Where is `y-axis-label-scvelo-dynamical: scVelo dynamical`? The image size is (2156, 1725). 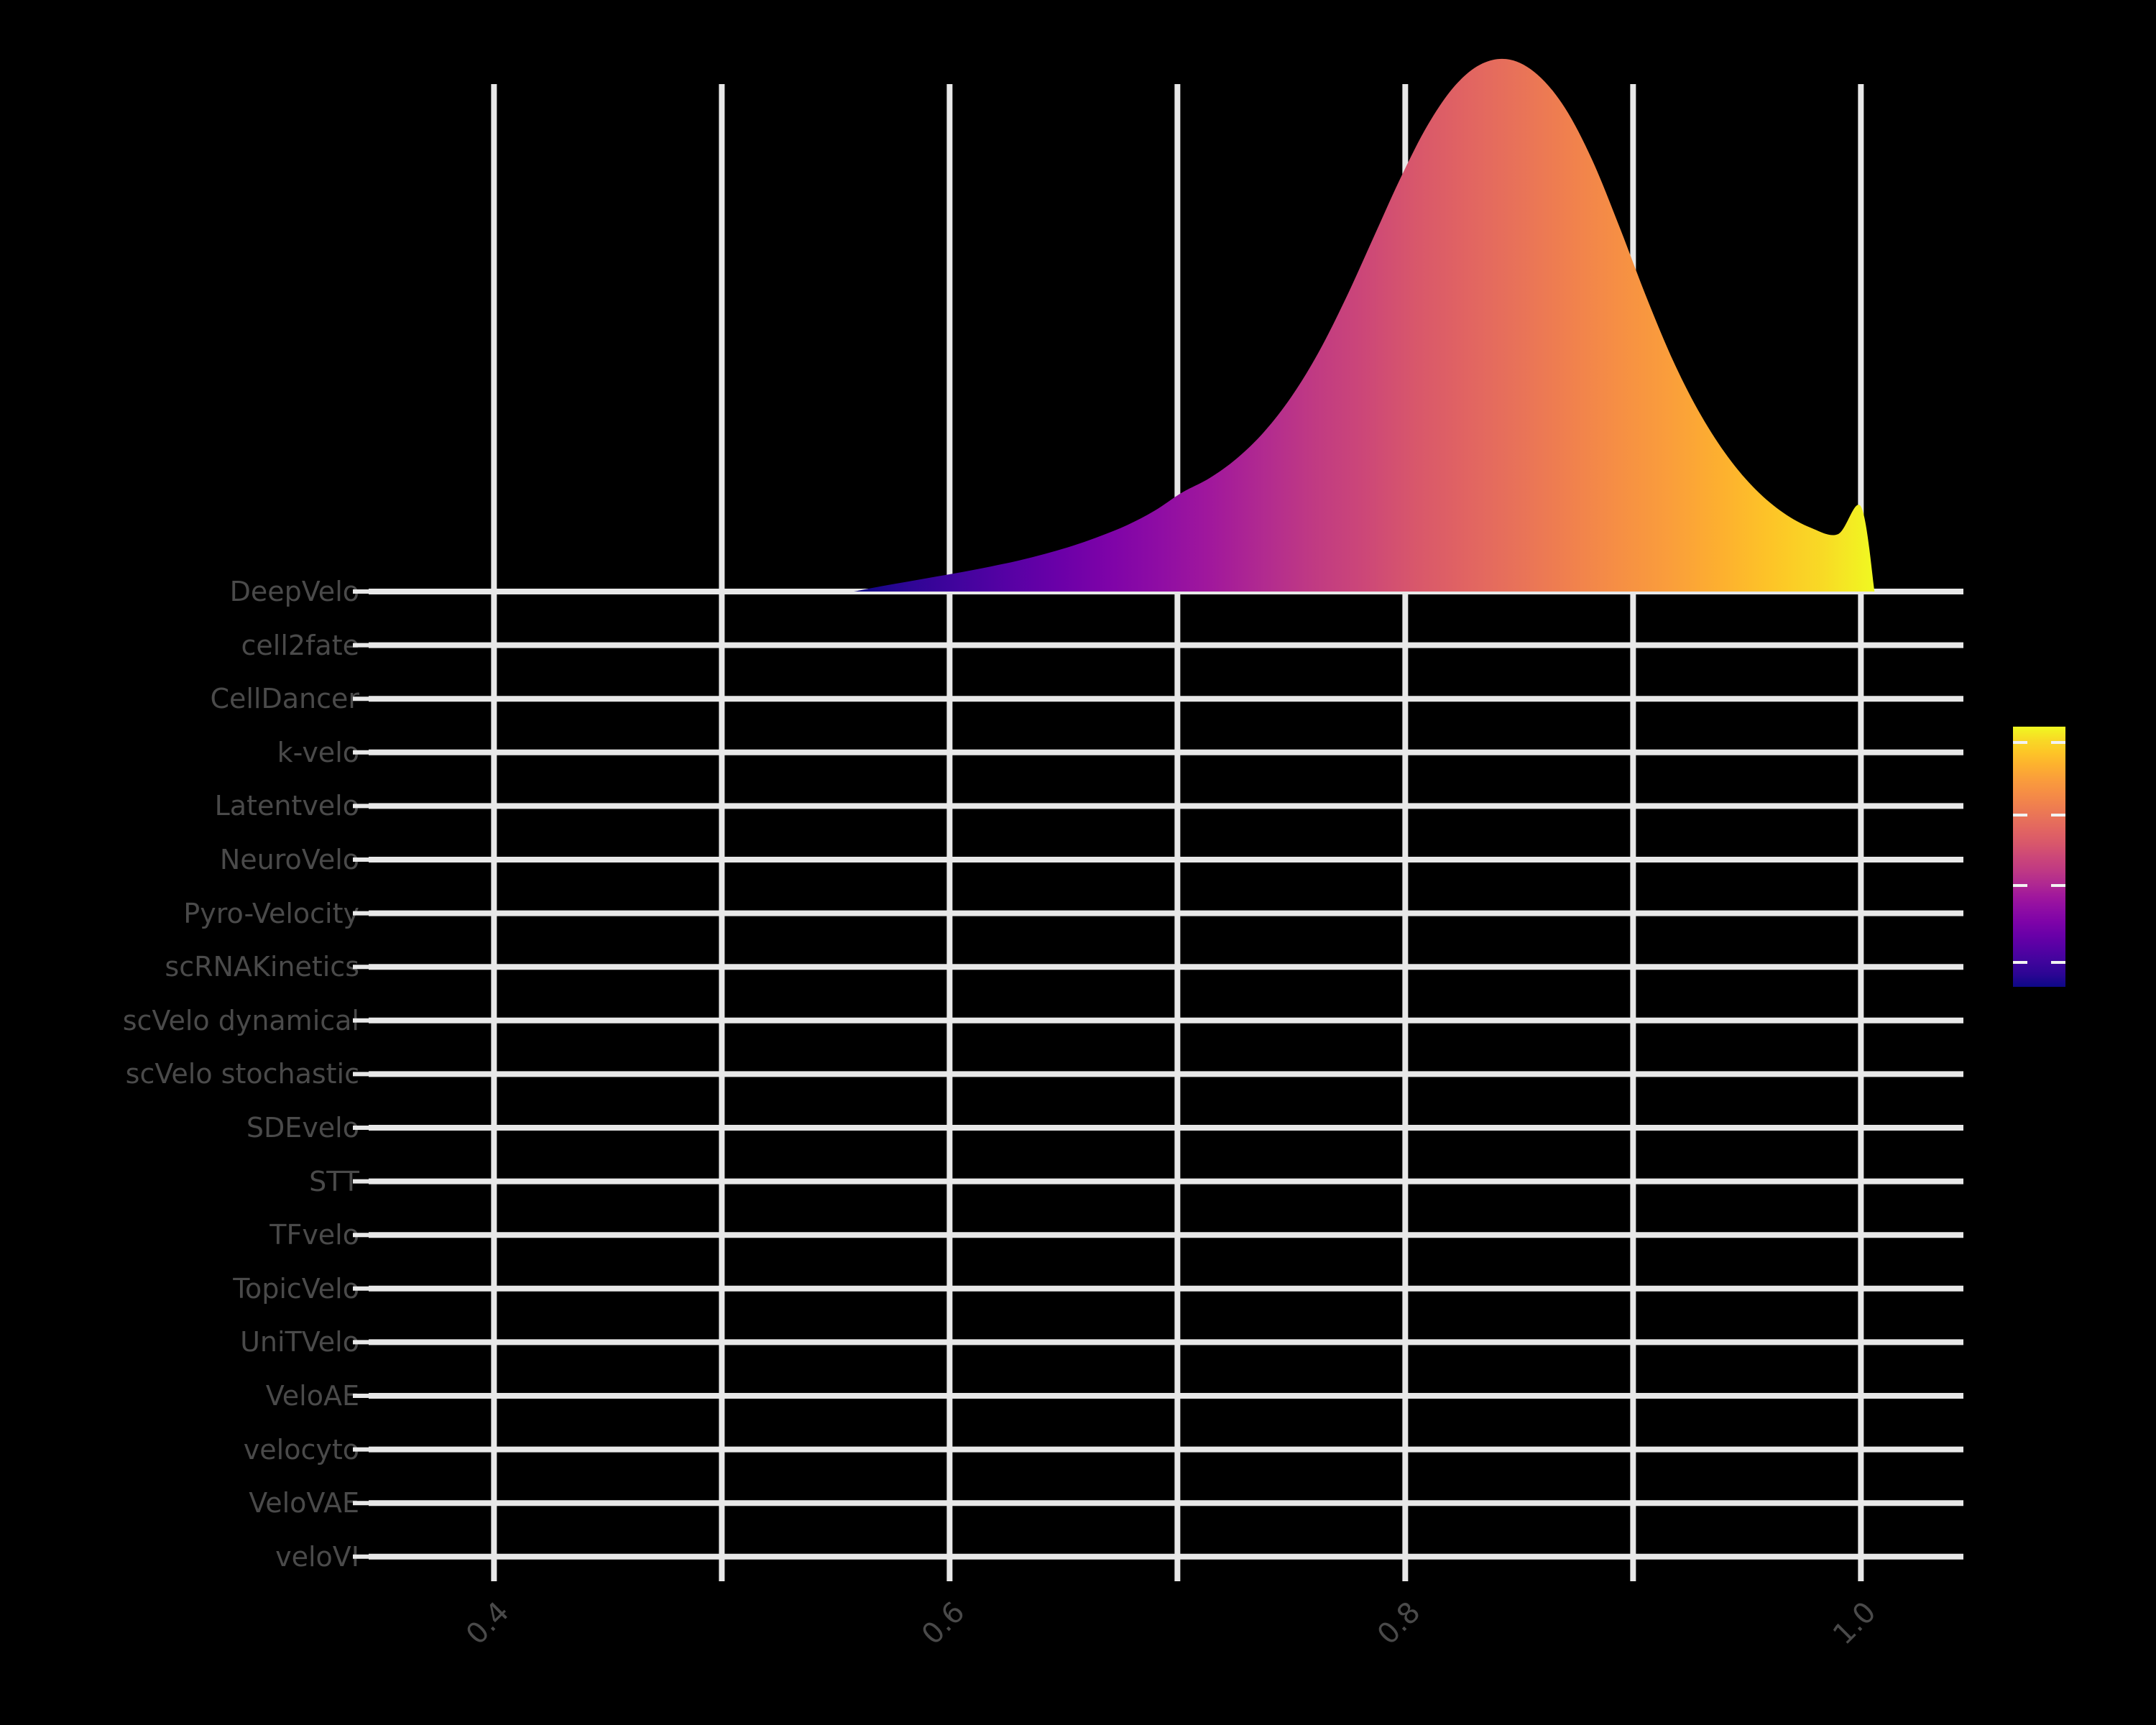
y-axis-label-scvelo-dynamical: scVelo dynamical is located at coordinates (240, 1020).